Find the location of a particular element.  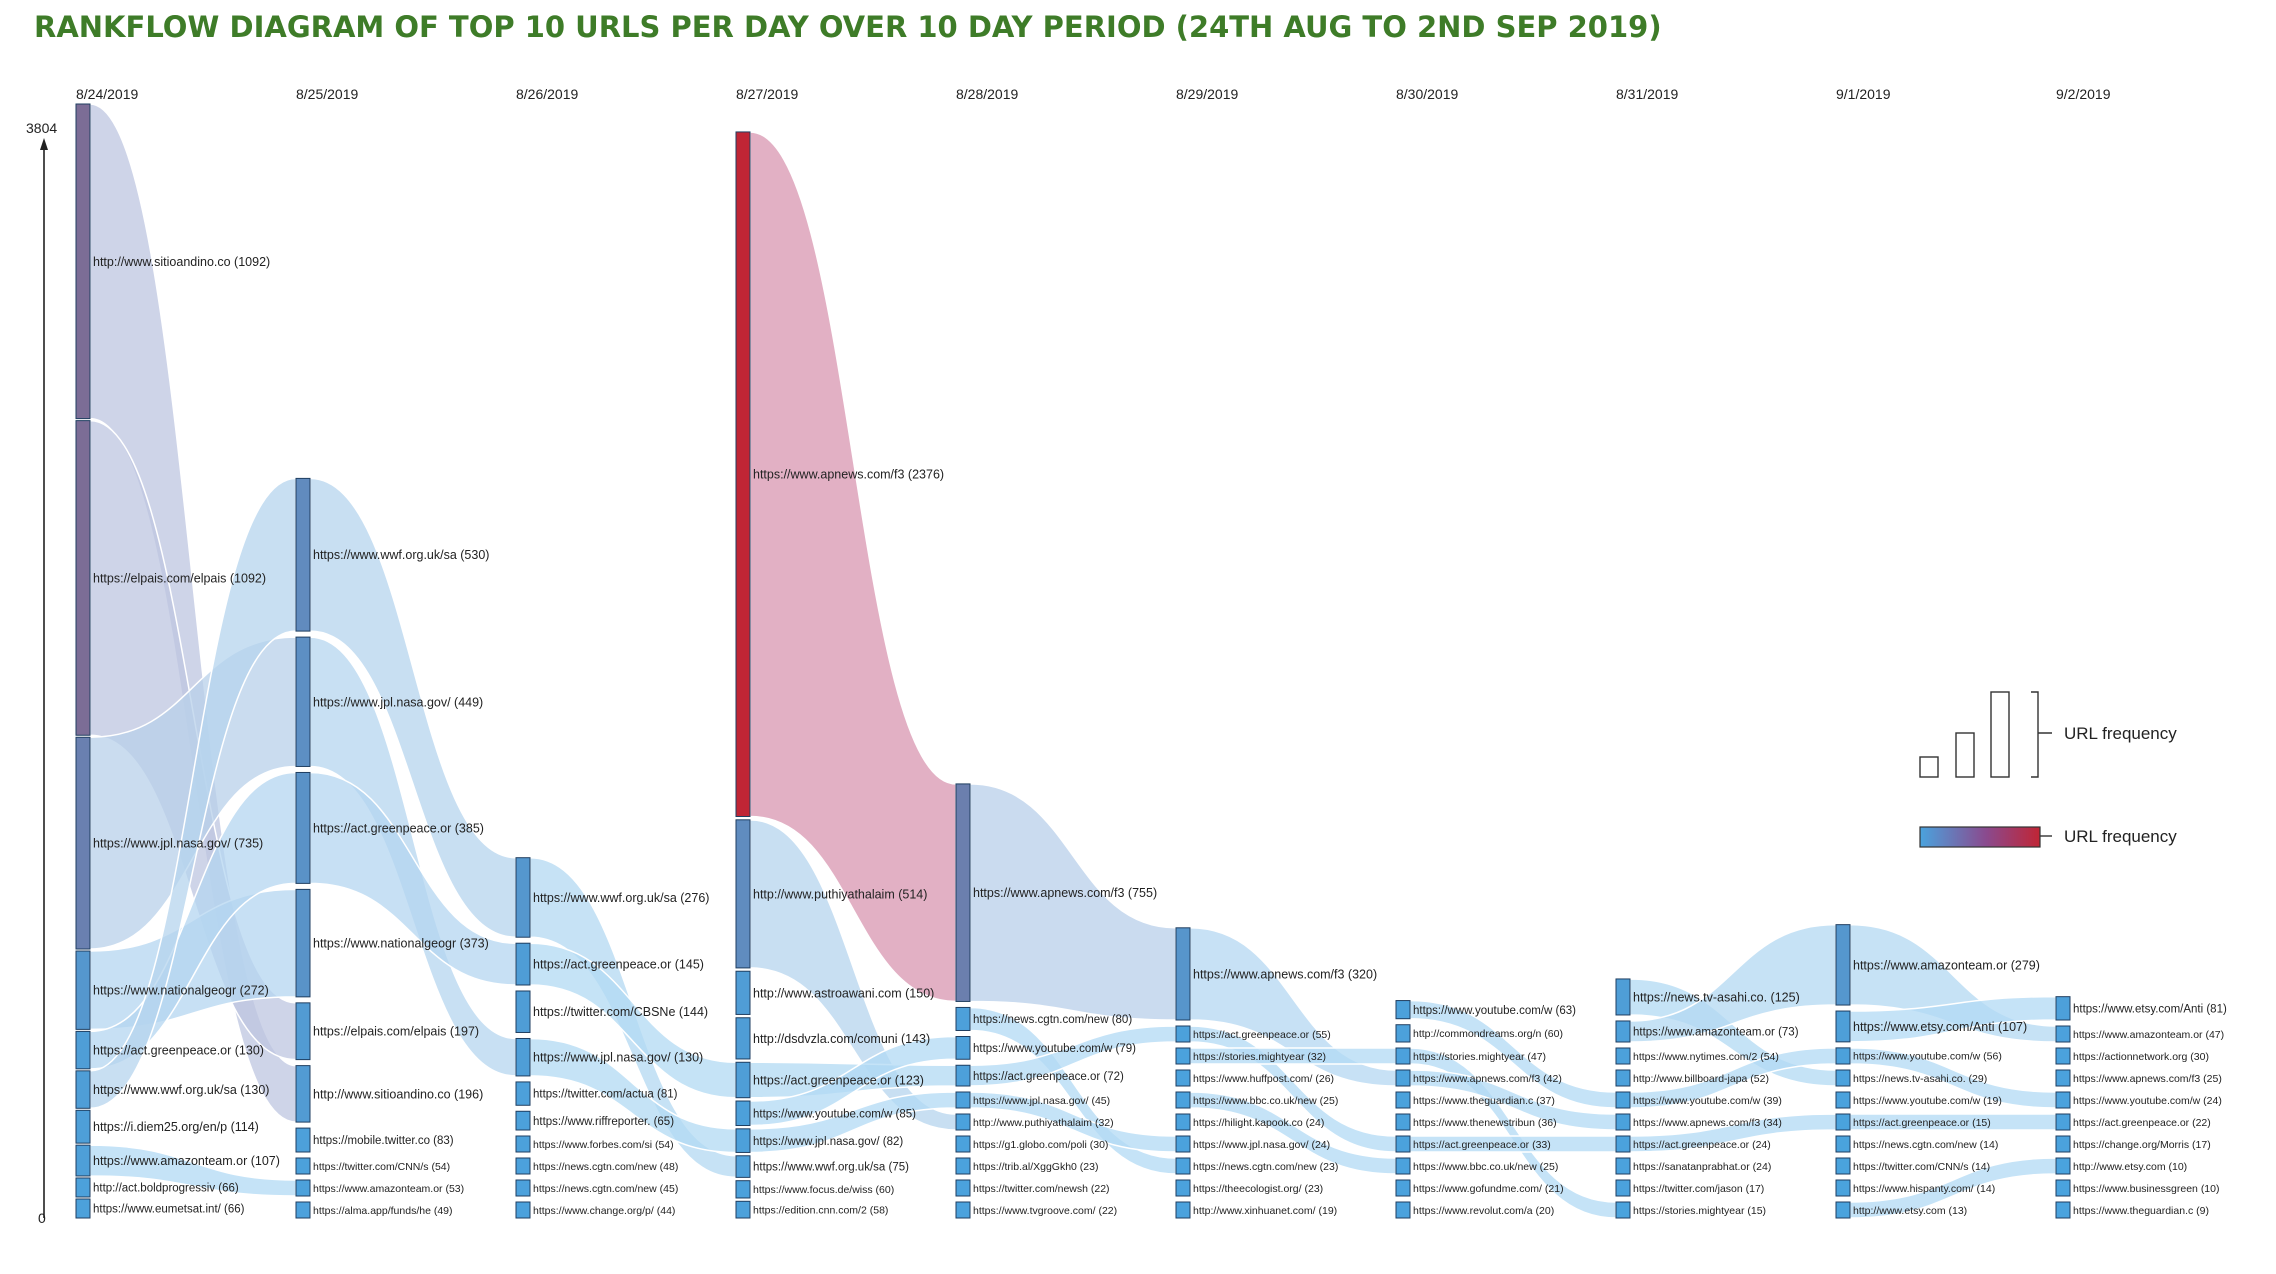

node-label: https://www.etsy.com/Anti (107) is located at coordinates (1940, 1027).